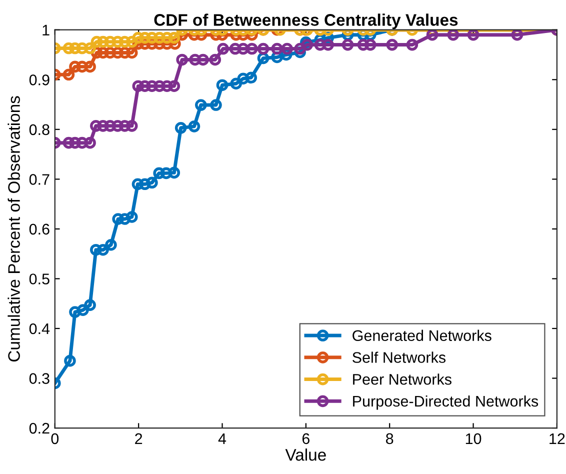 This screenshot has width=566, height=474. What do you see at coordinates (305, 454) in the screenshot?
I see `x-axis-title: Value` at bounding box center [305, 454].